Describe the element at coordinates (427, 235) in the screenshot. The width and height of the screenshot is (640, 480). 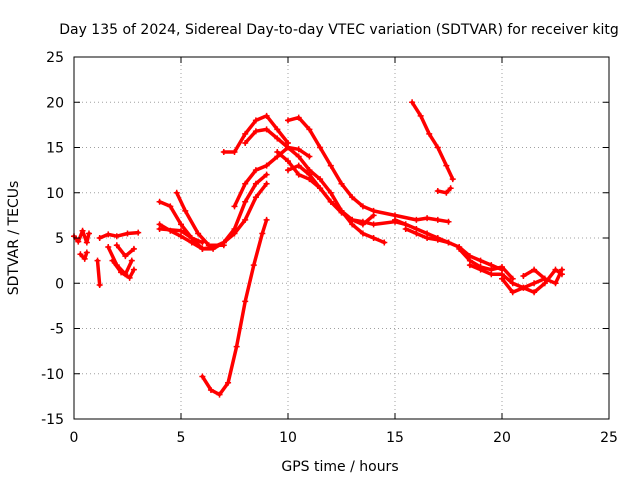
I see `series-arc-t` at that location.